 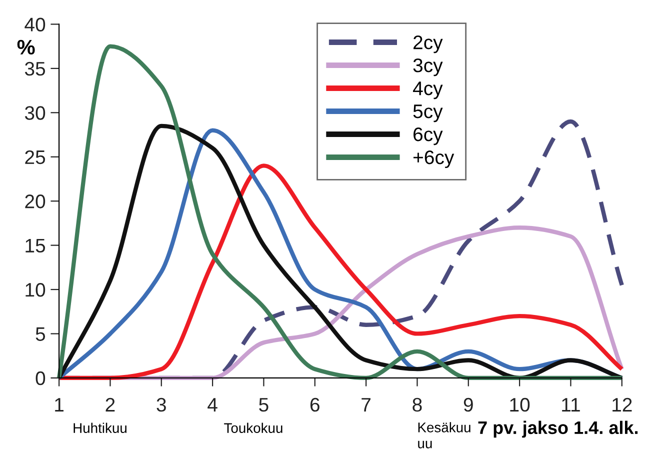 I want to click on legend-label: 6cy, so click(x=428, y=136).